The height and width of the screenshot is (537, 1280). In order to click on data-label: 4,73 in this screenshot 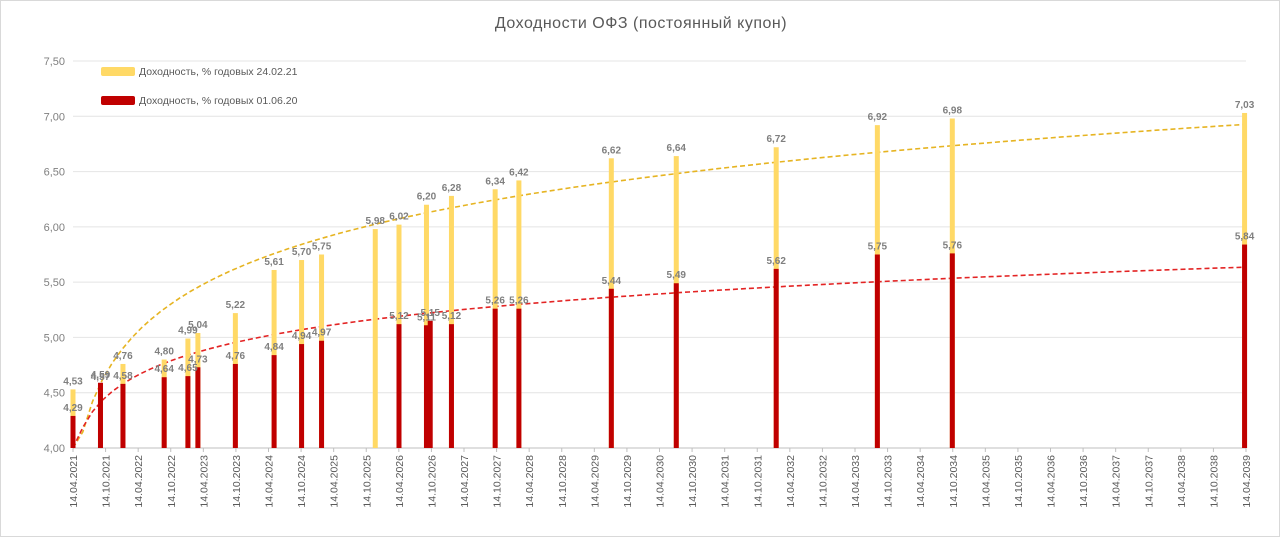, I will do `click(198, 359)`.